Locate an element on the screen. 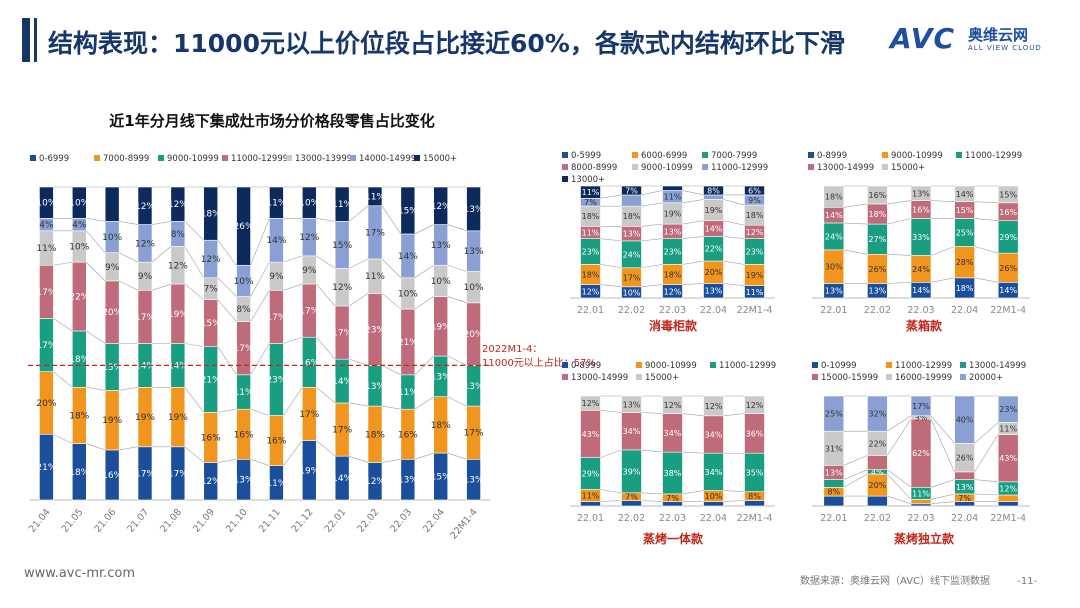 The width and height of the screenshot is (1080, 608). data-label: 36% is located at coordinates (755, 433).